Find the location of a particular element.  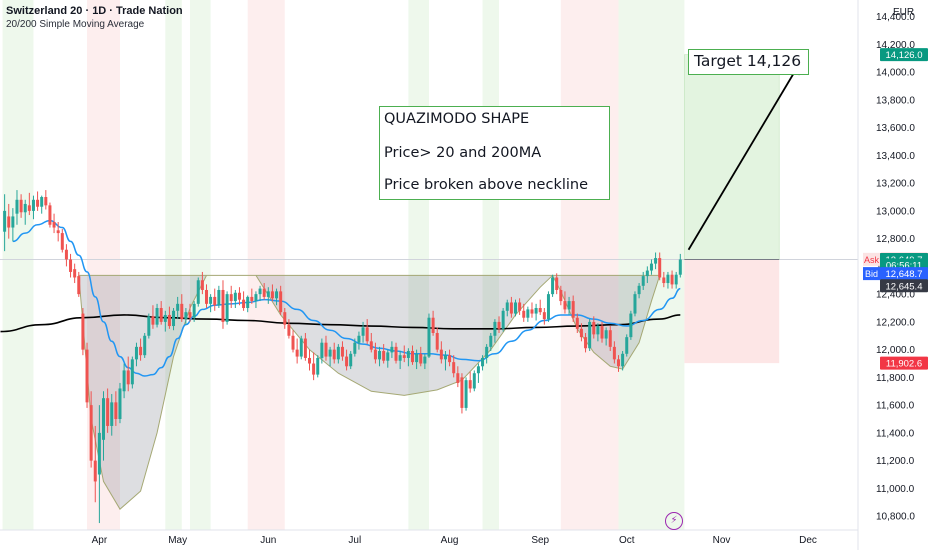

price-tick-label: 14,200.0 is located at coordinates (895, 45).